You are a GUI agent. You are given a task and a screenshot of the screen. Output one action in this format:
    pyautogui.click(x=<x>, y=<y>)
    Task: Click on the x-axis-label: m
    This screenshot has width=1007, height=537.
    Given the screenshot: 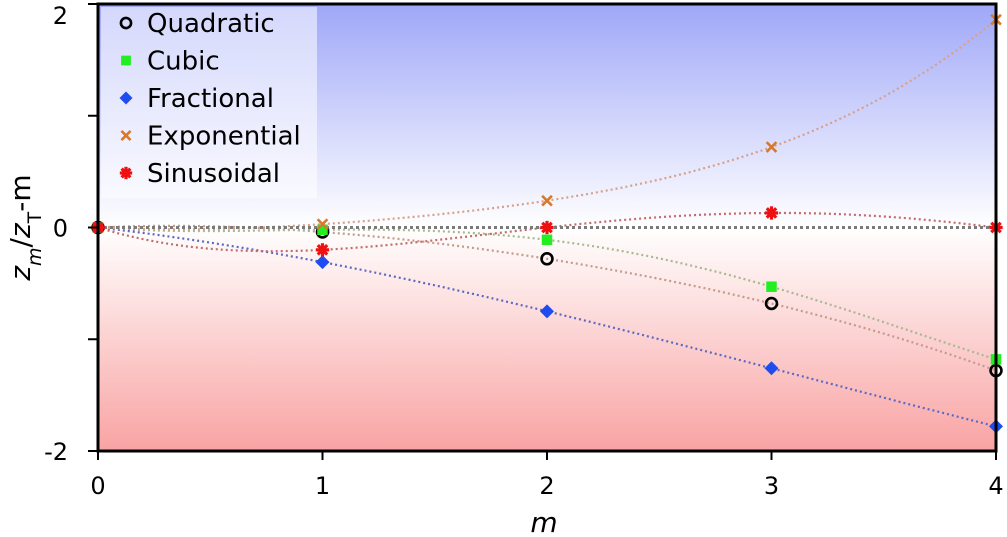 What is the action you would take?
    pyautogui.click(x=543, y=521)
    